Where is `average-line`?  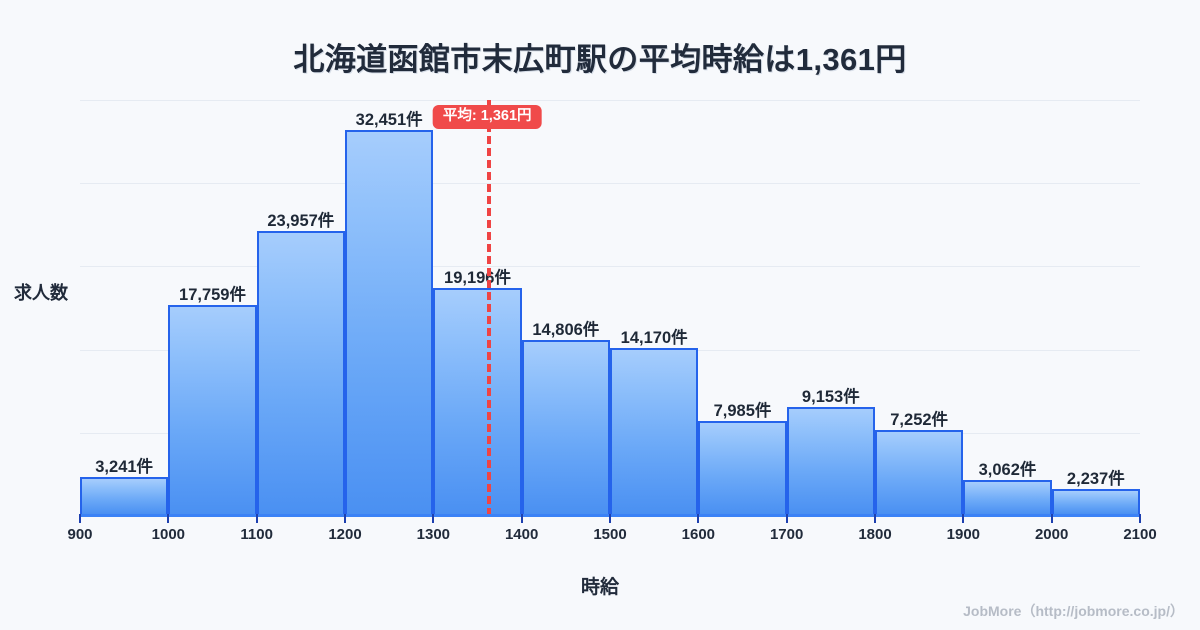
average-line is located at coordinates (489, 308).